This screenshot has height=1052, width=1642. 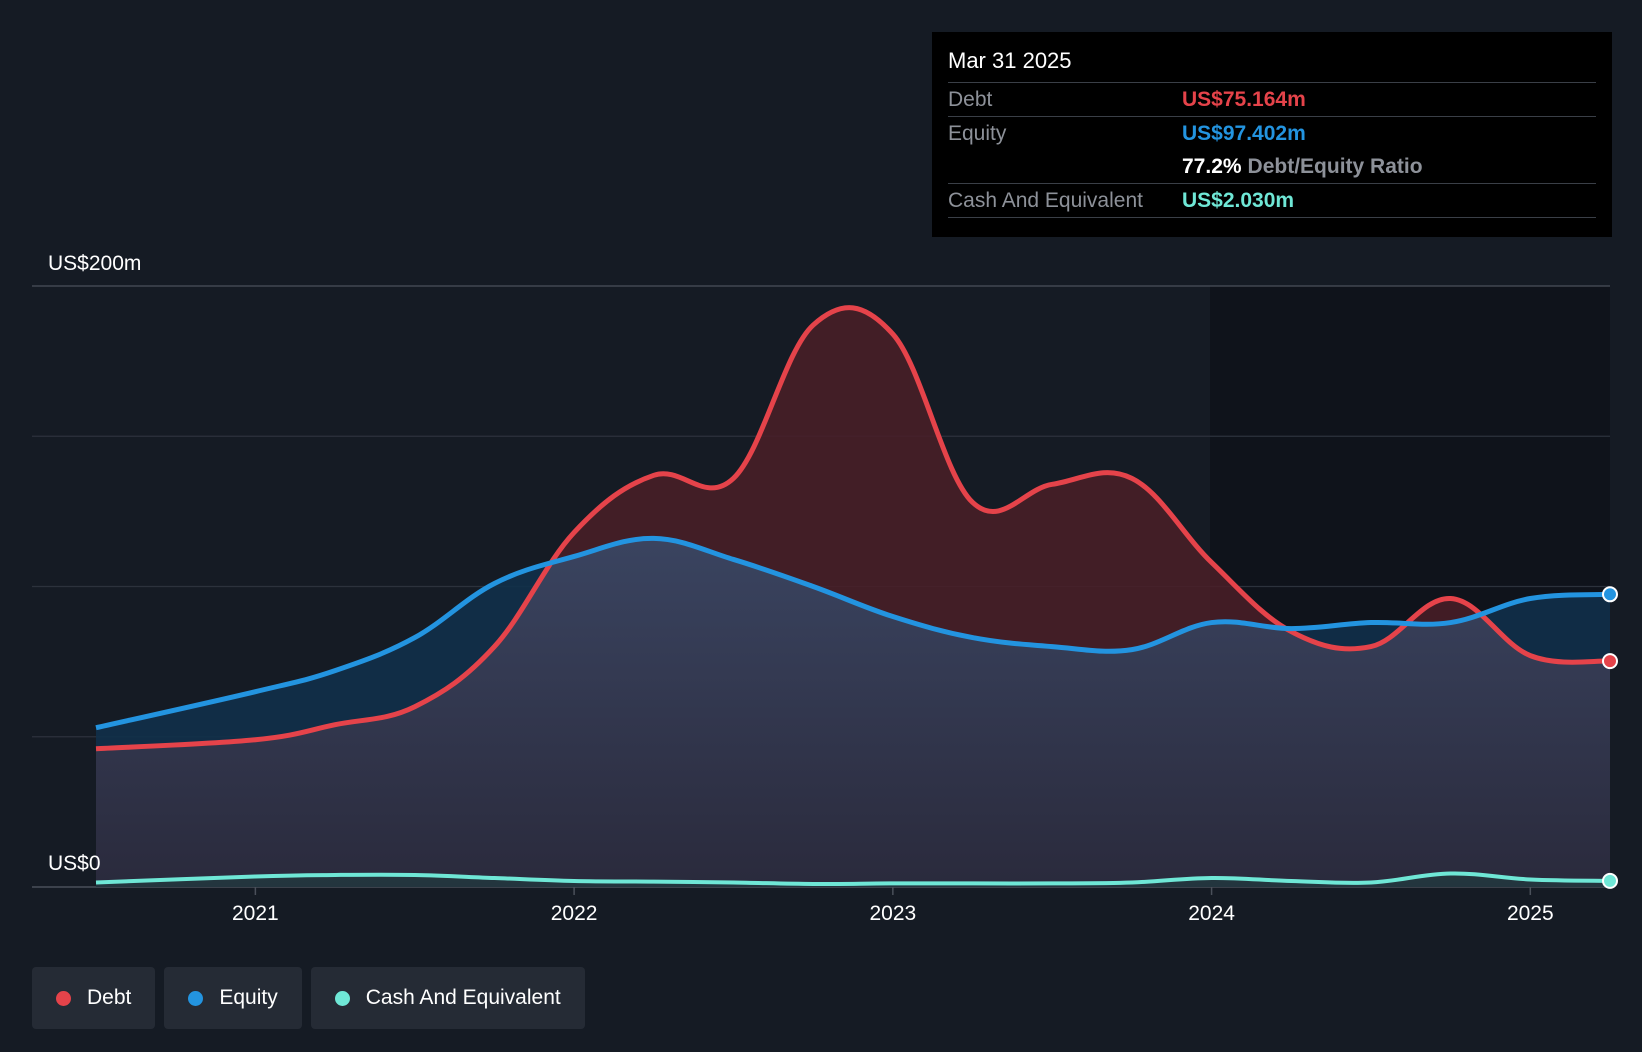 What do you see at coordinates (463, 997) in the screenshot?
I see `legend-cash-label: Cash And Equivalent` at bounding box center [463, 997].